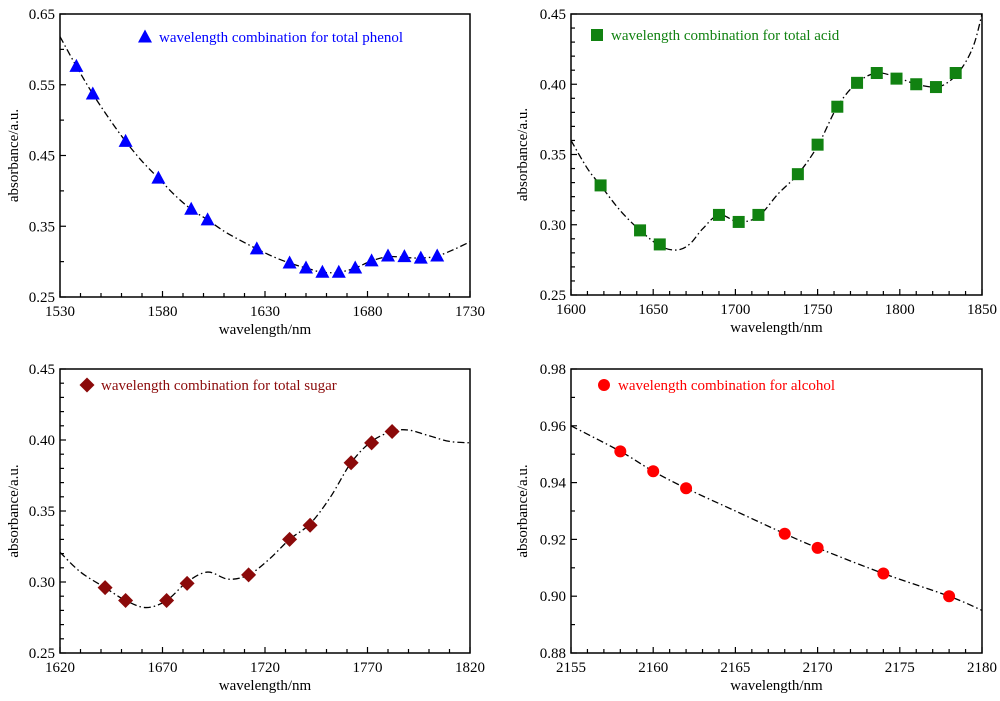  Describe the element at coordinates (726, 386) in the screenshot. I see `legend-label: wavelength combination for alcohol` at that location.